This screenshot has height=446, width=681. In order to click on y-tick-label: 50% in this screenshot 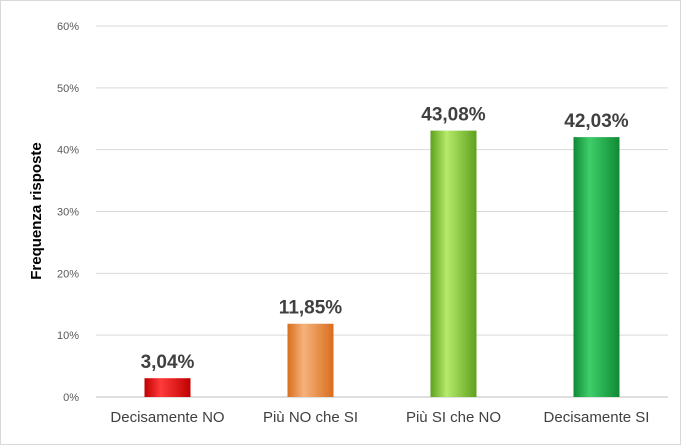, I will do `click(68, 89)`.